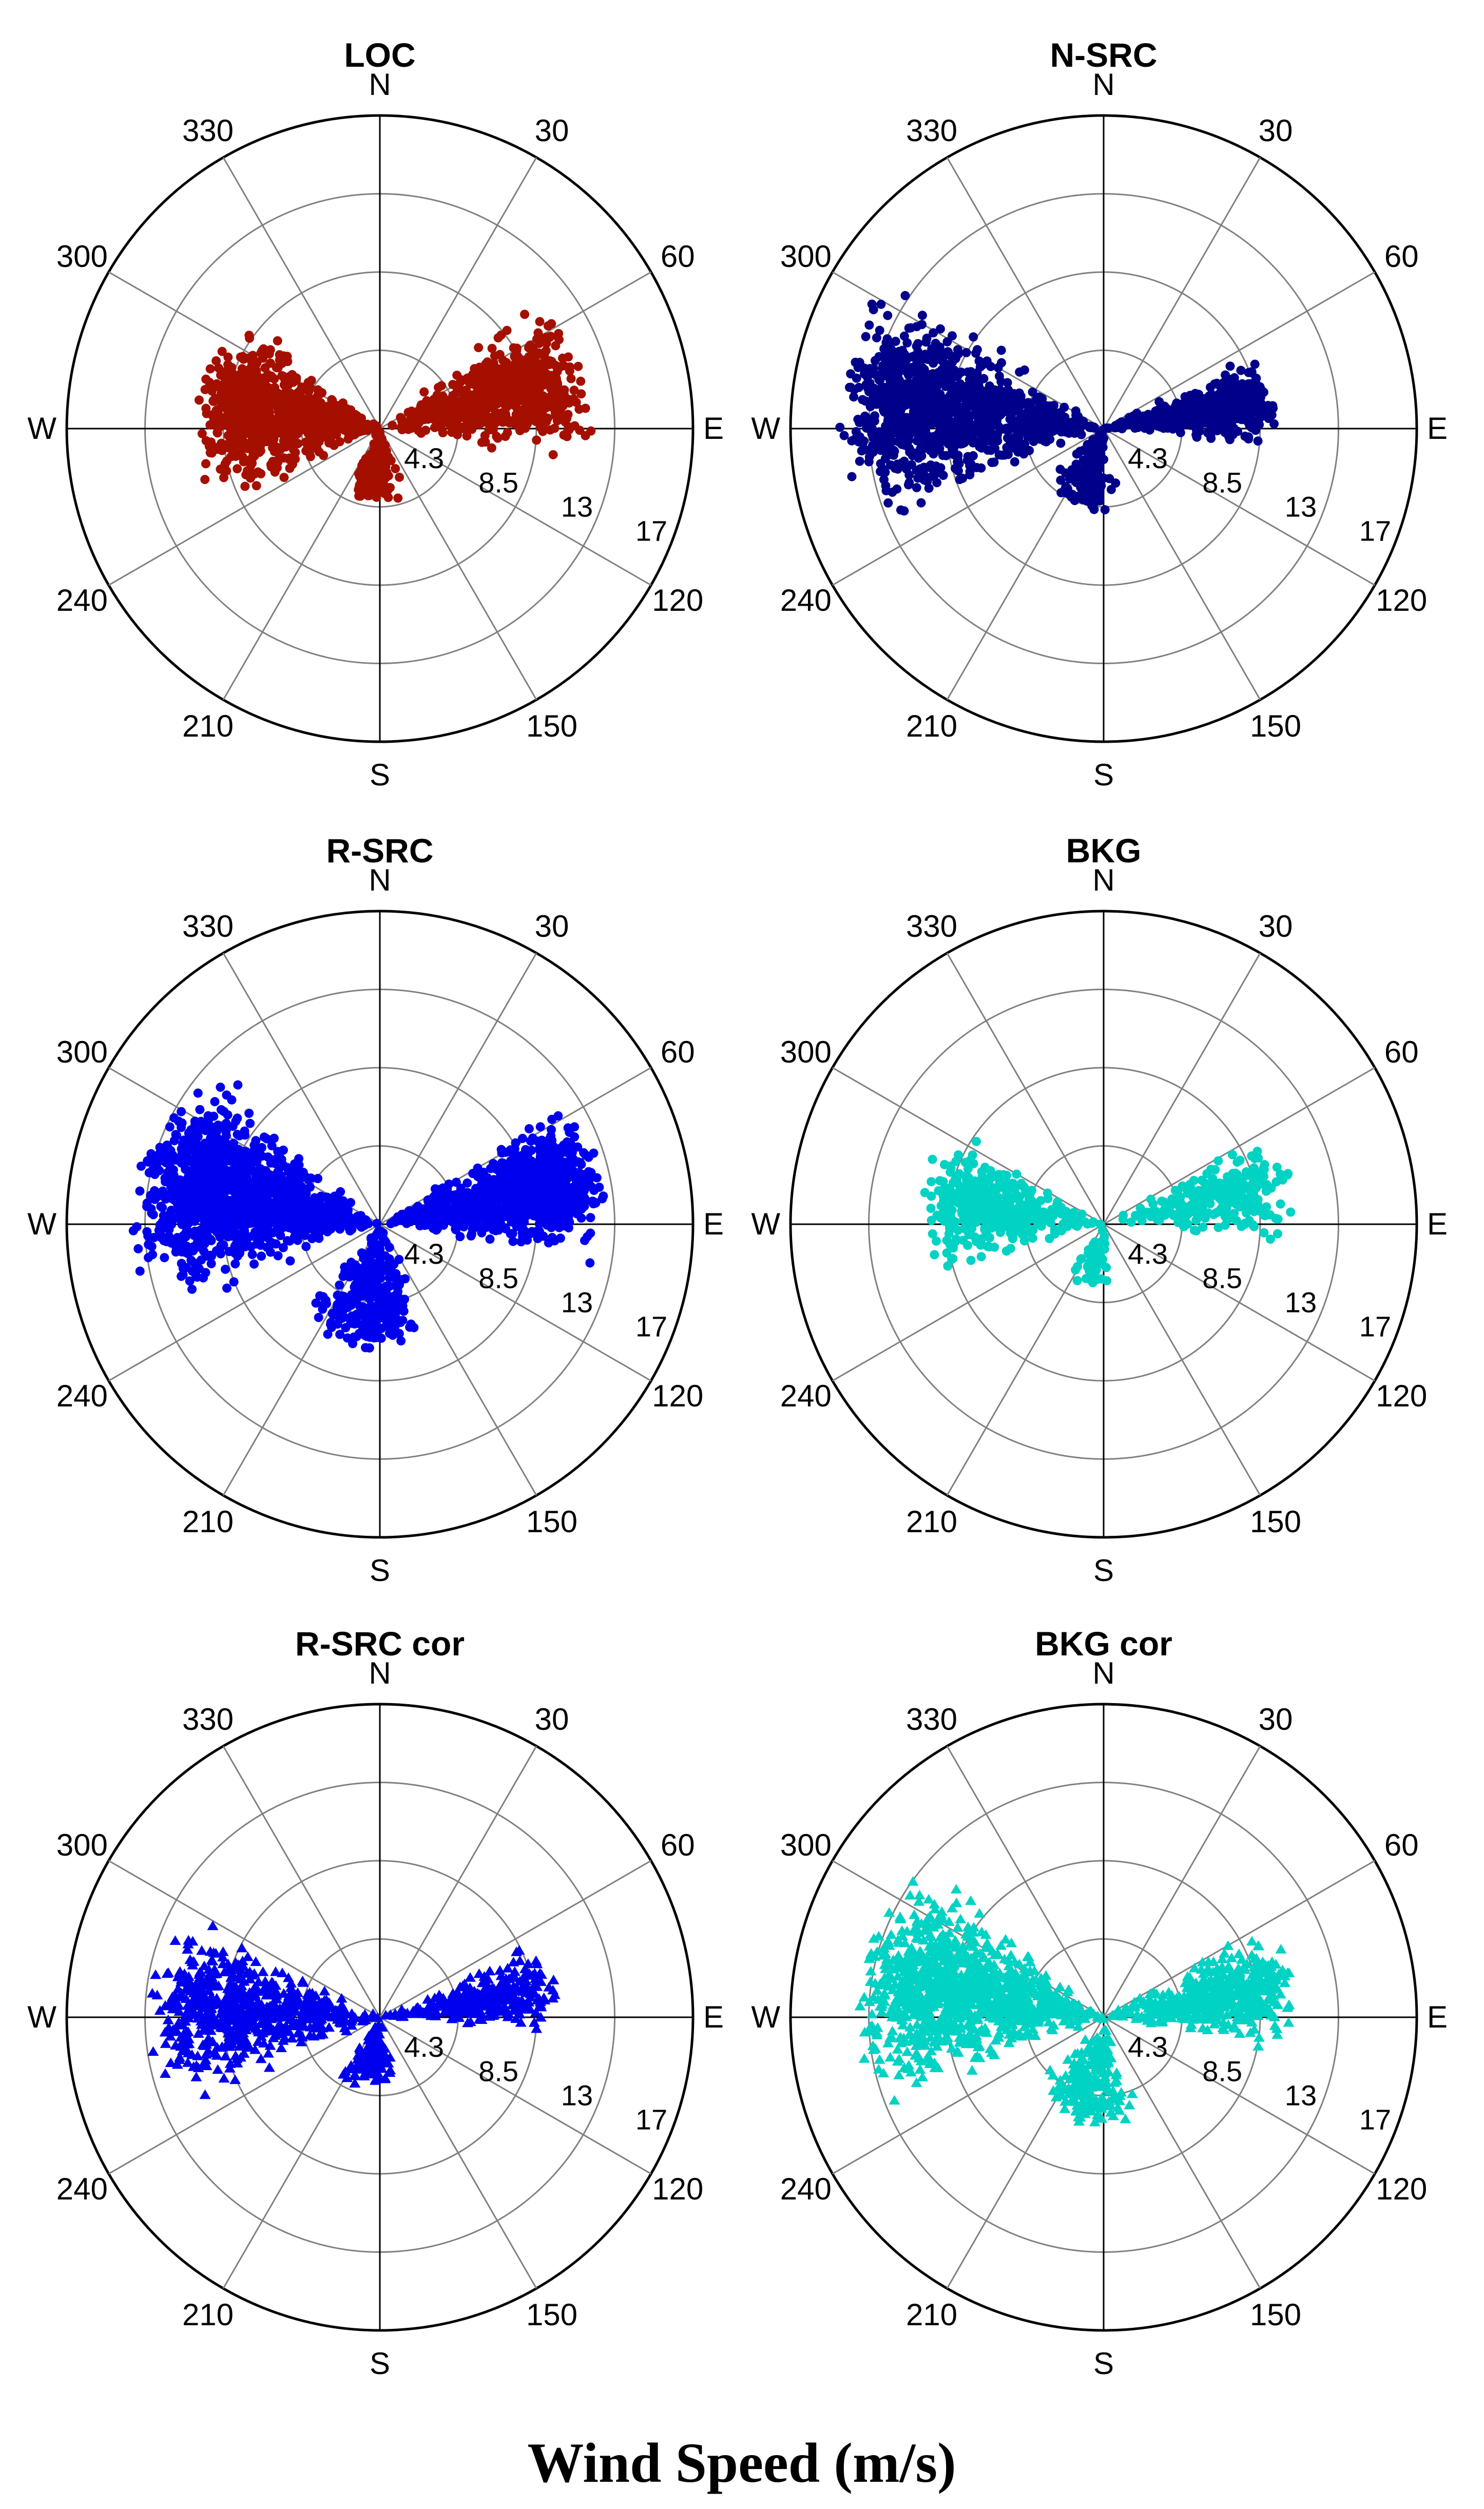 The image size is (1484, 2509). I want to click on scatter-points, so click(1057, 404).